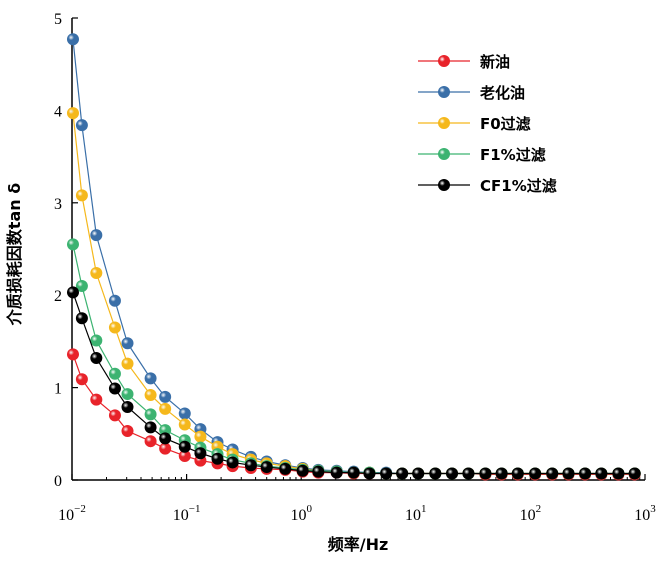  Describe the element at coordinates (502, 93) in the screenshot. I see `legend-label: 老化油` at that location.